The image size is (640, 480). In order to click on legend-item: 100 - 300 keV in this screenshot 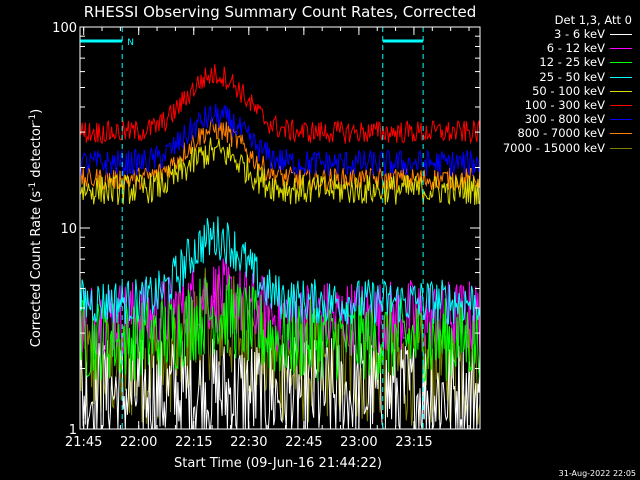, I will do `click(578, 105)`.